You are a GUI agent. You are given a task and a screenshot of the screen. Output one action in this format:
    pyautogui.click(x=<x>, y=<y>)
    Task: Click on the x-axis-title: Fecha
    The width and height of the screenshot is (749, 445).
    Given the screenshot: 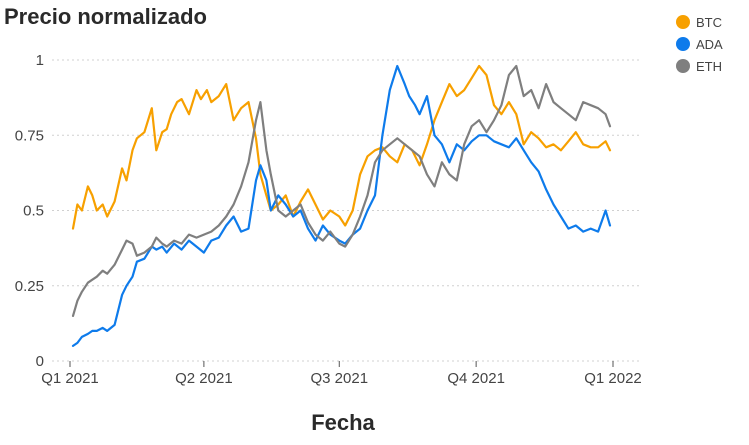 What is the action you would take?
    pyautogui.click(x=343, y=422)
    